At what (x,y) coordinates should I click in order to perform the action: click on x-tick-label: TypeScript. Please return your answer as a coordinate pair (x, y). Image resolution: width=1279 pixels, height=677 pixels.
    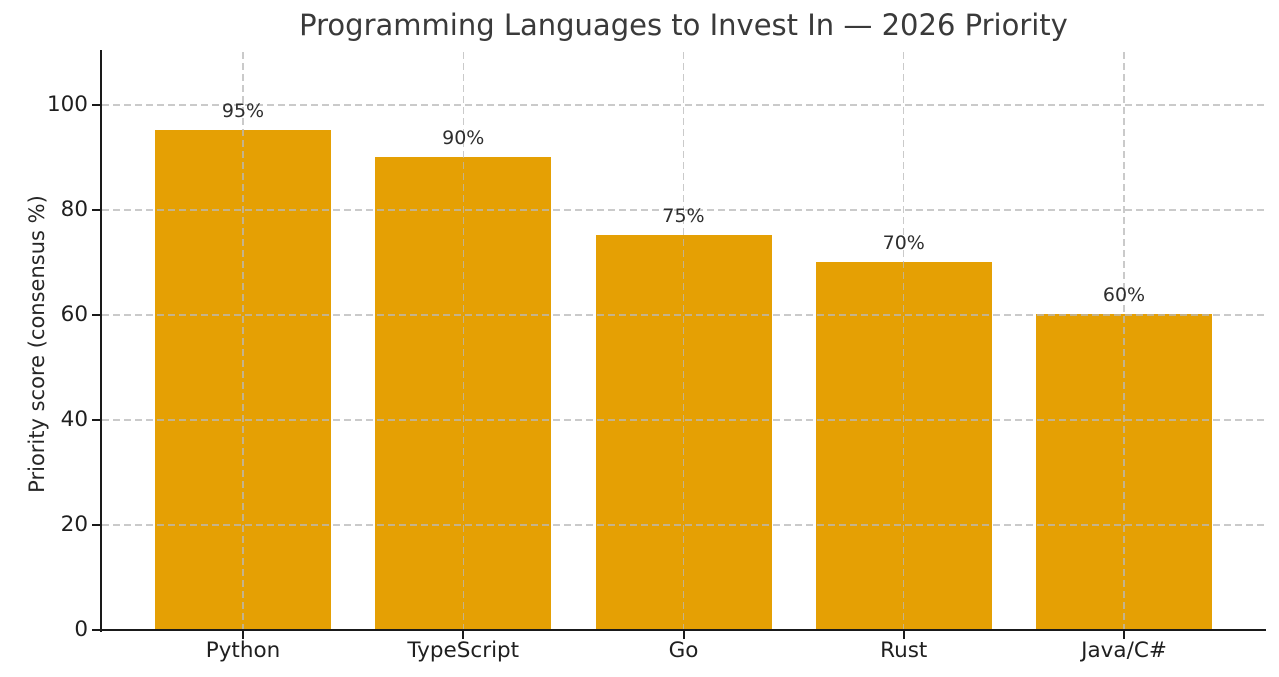
    Looking at the image, I should click on (463, 650).